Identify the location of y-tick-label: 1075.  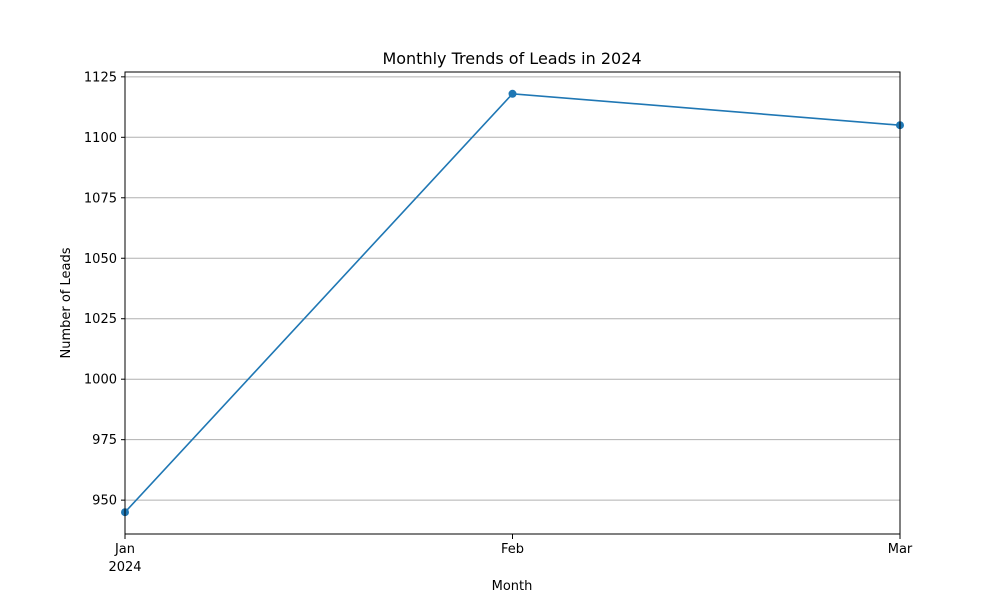
(100, 198).